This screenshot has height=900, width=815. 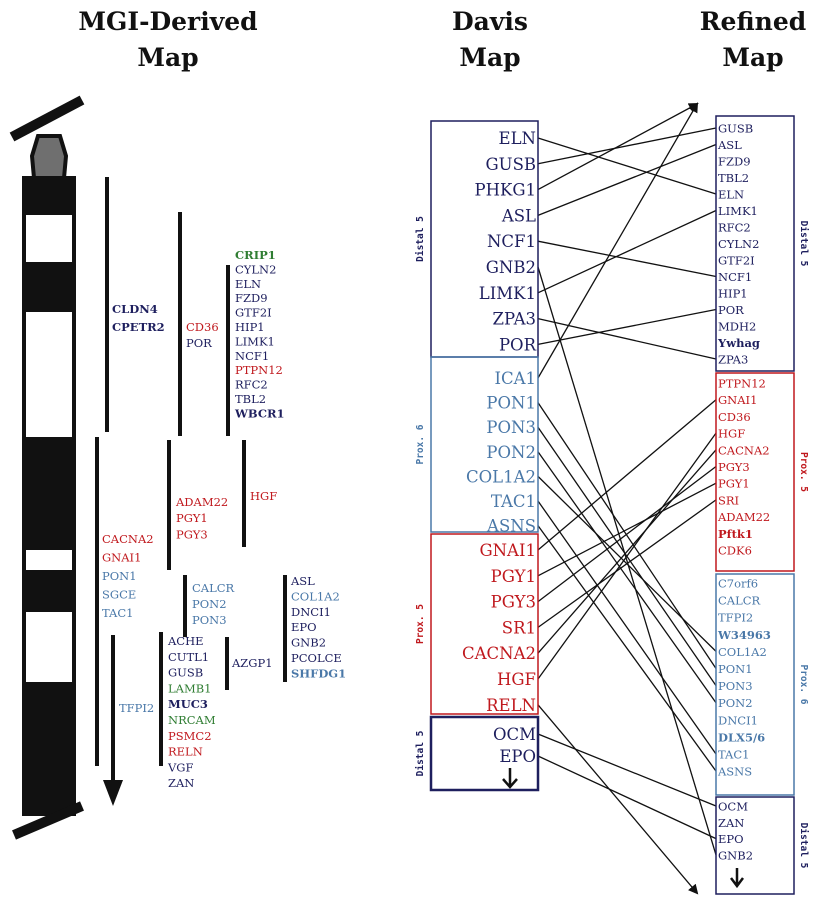 I want to click on refined-gene-calcr: CALCR, so click(x=739, y=601).